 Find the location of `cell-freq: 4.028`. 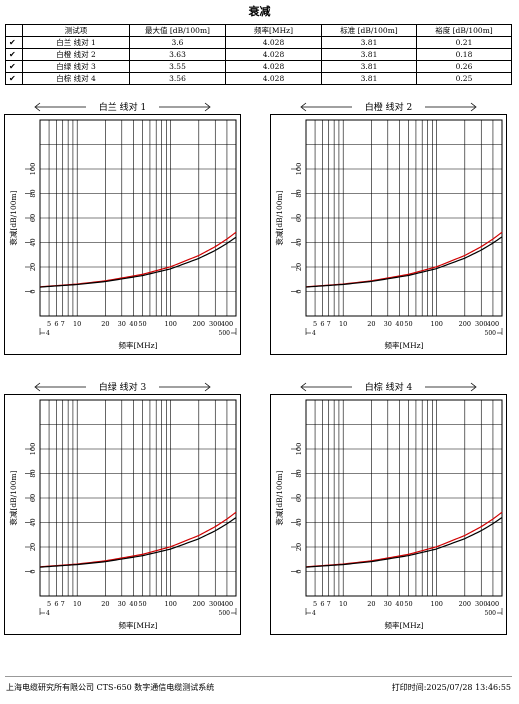

cell-freq: 4.028 is located at coordinates (273, 66).